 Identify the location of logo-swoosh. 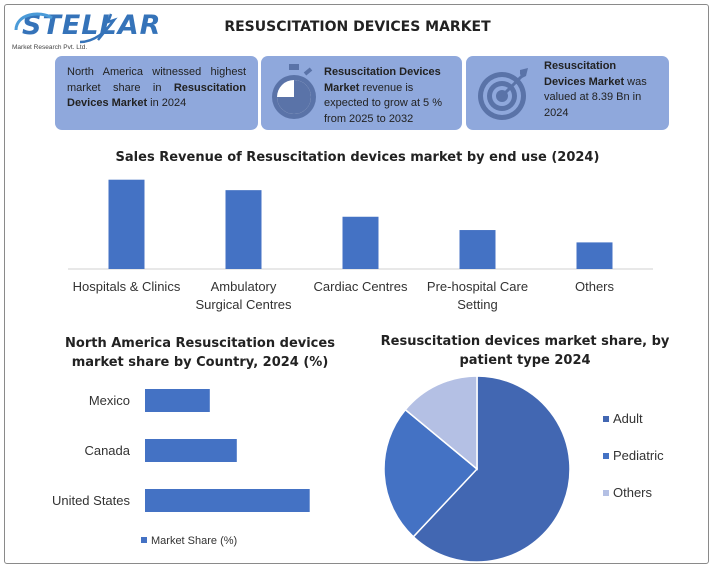
(66, 28).